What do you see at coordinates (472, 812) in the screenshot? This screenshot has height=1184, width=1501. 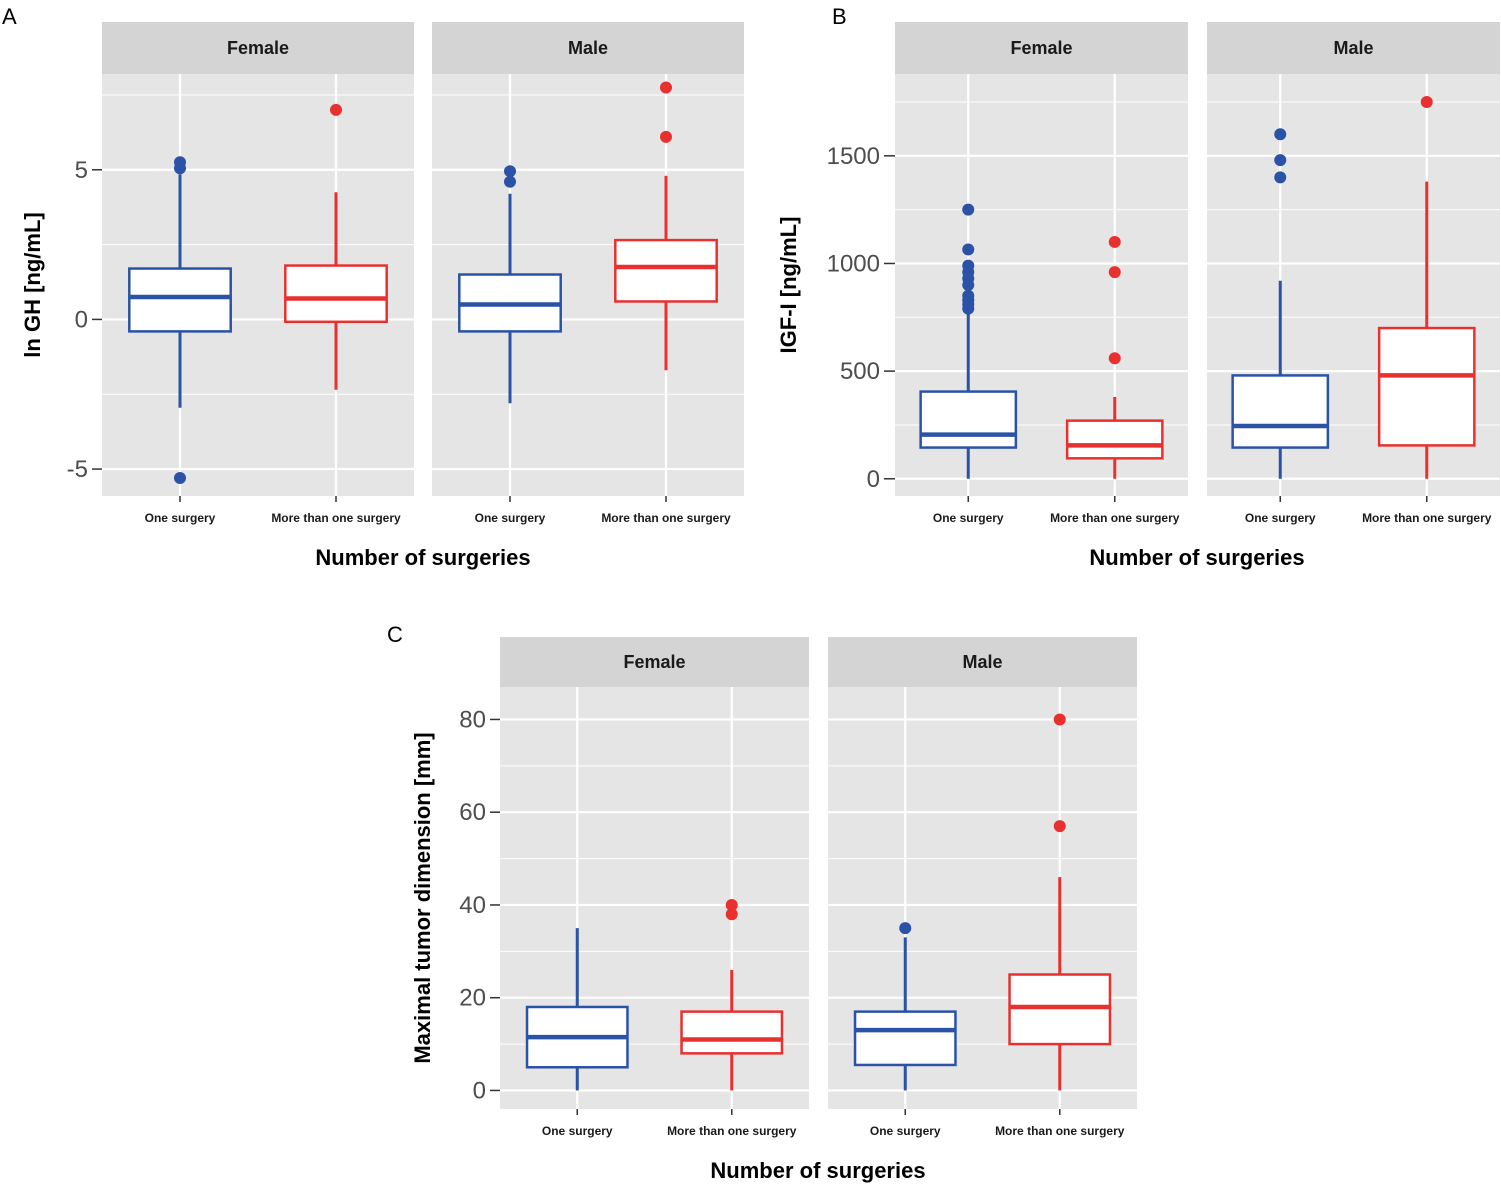 I see `y-tick-label: 60` at bounding box center [472, 812].